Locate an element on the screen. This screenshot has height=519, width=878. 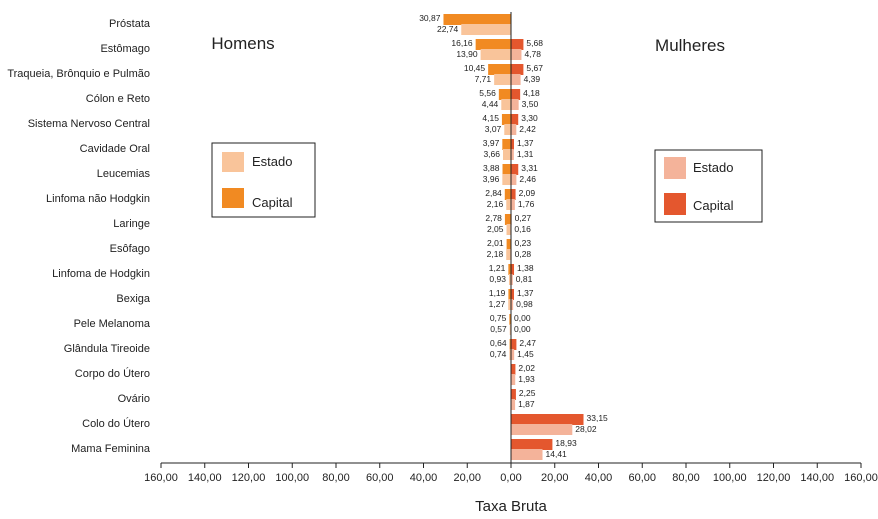
value-label-men-estado: 7,71 is located at coordinates (483, 79).